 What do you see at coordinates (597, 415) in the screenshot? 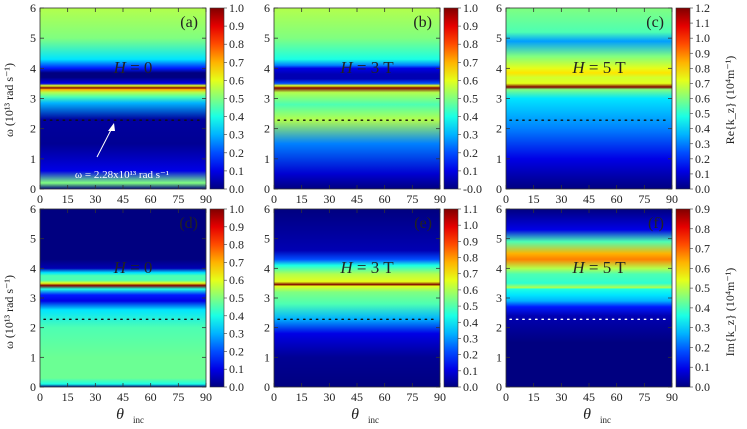
I see `xlabel-c: θ inc` at bounding box center [597, 415].